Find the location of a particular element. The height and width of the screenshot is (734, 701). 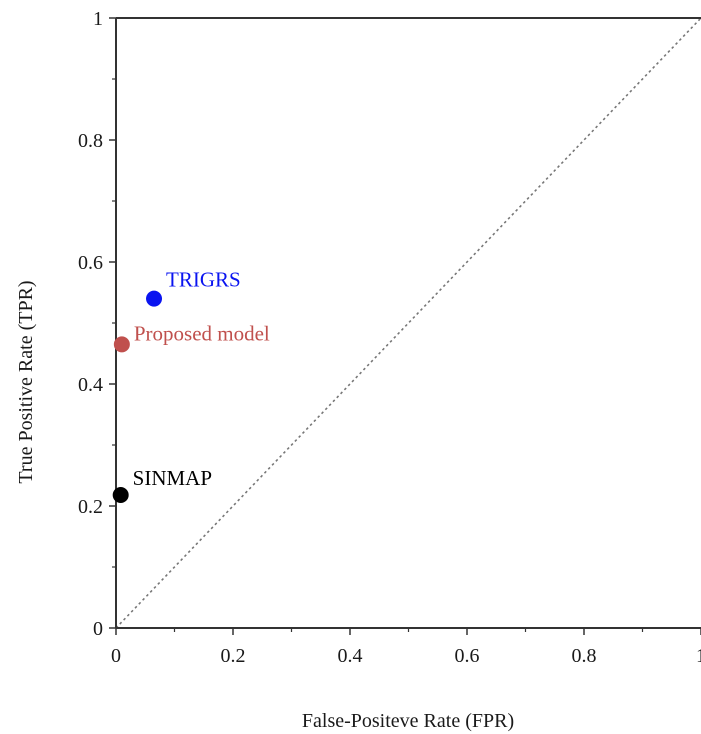

y-tick-label: 0.6 is located at coordinates (90, 263).